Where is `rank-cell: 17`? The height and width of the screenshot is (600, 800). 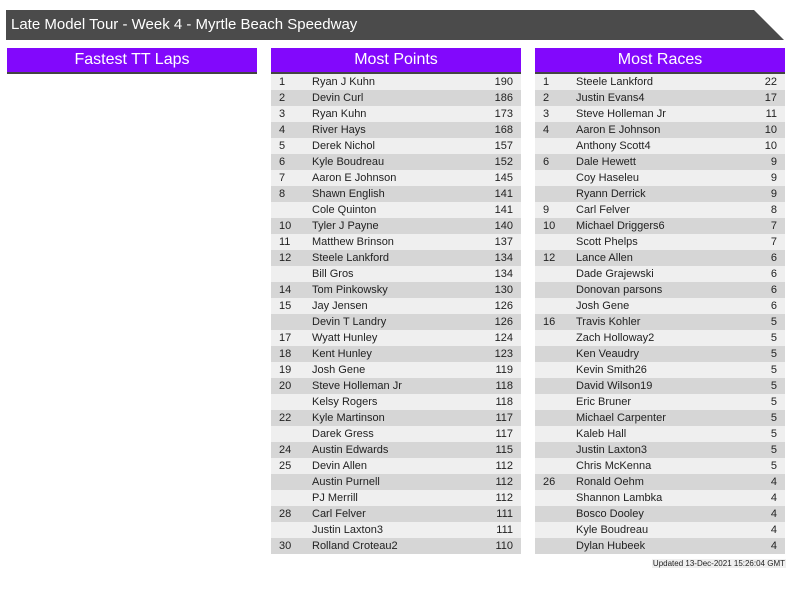 rank-cell: 17 is located at coordinates (285, 338).